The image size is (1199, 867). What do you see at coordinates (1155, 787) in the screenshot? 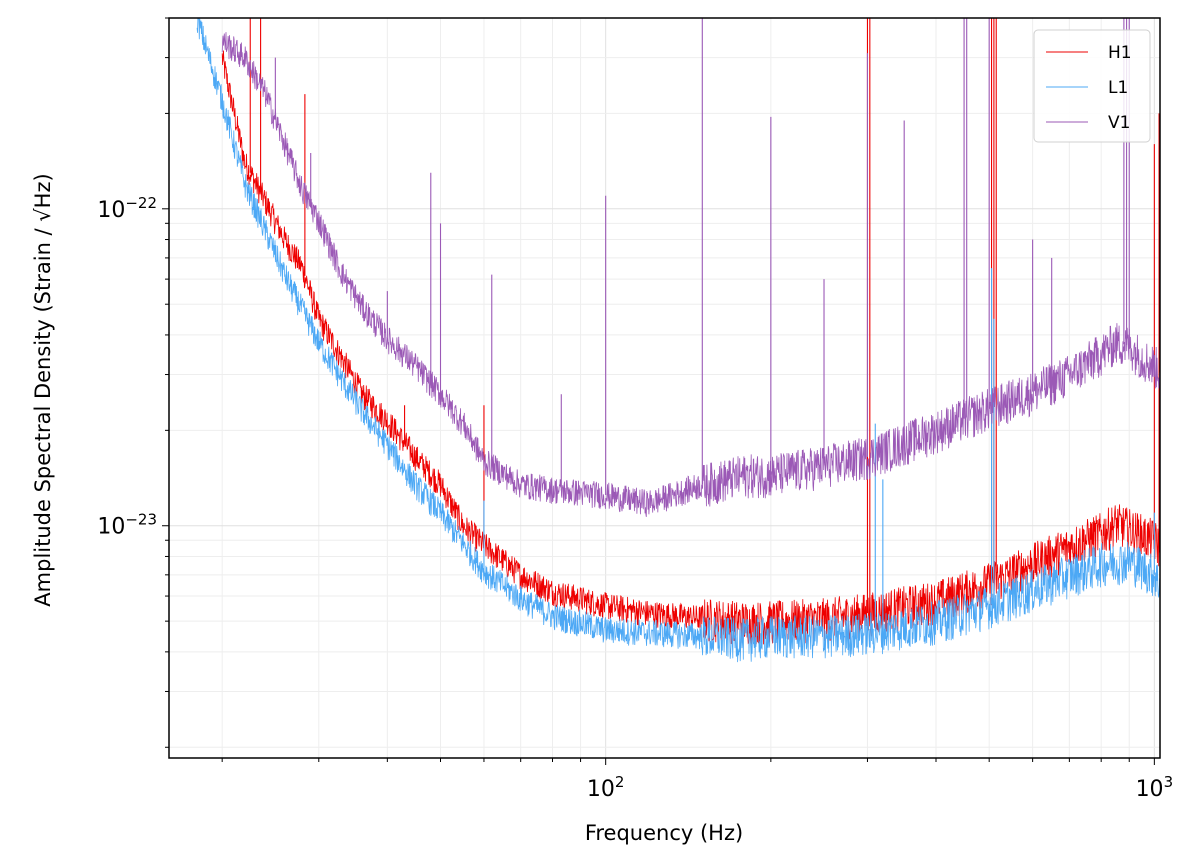
I see `x-tick-label: 10³` at bounding box center [1155, 787].